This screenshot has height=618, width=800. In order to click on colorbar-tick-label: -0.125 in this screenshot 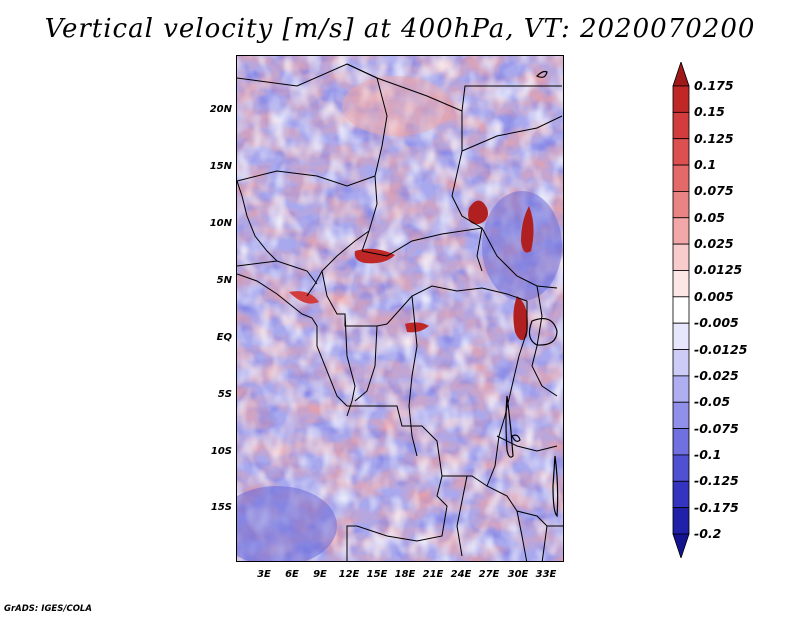, I will do `click(716, 481)`.